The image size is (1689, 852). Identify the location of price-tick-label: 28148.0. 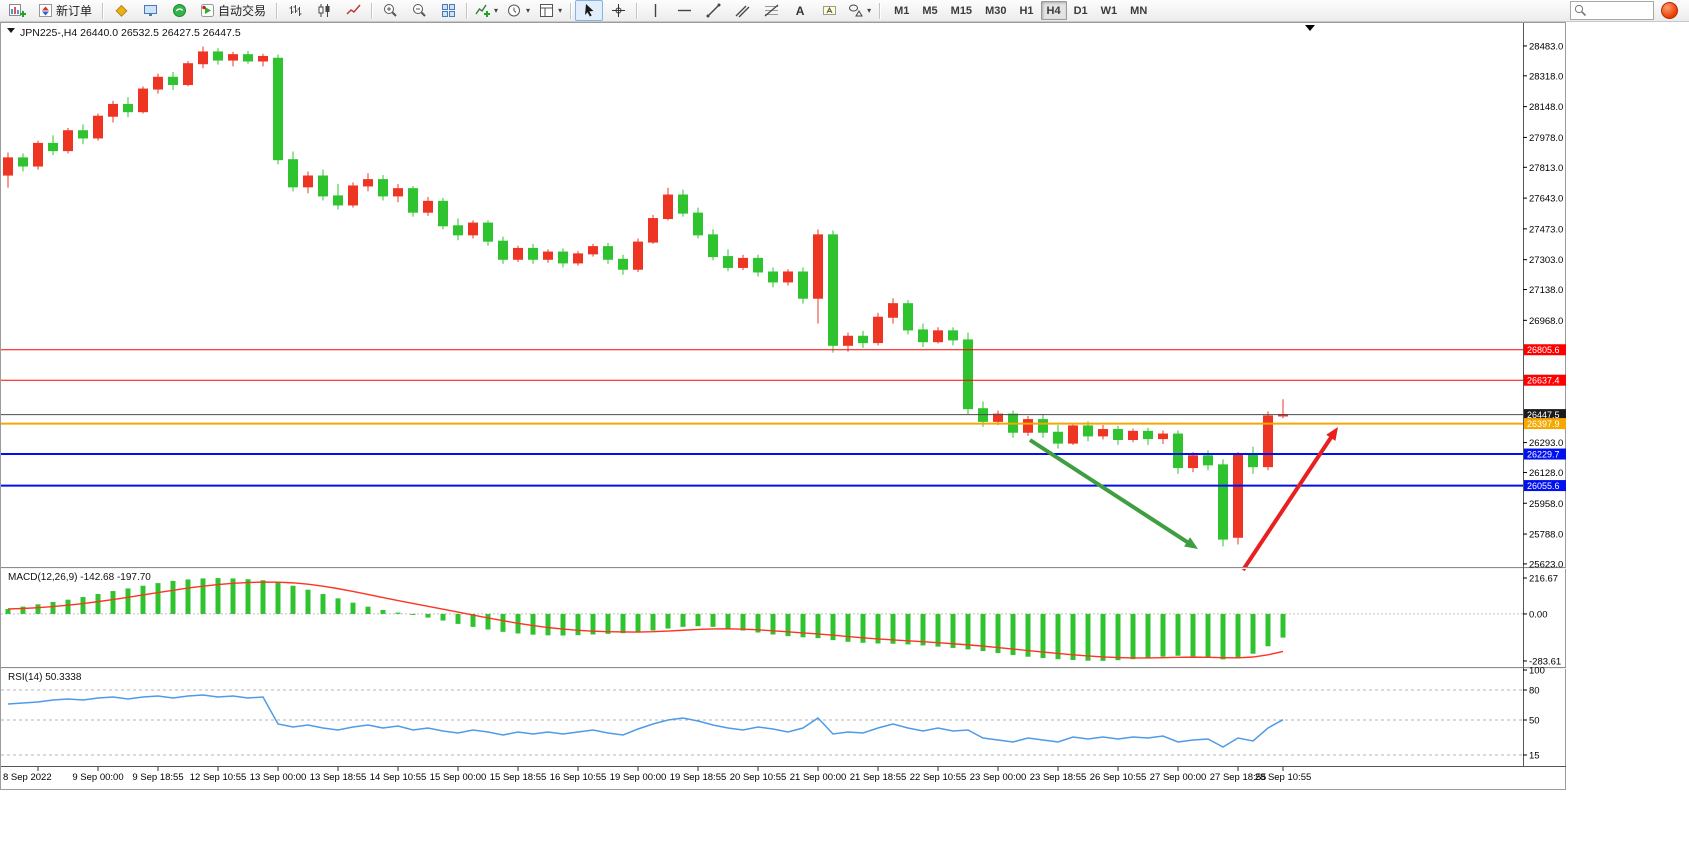
(1546, 107).